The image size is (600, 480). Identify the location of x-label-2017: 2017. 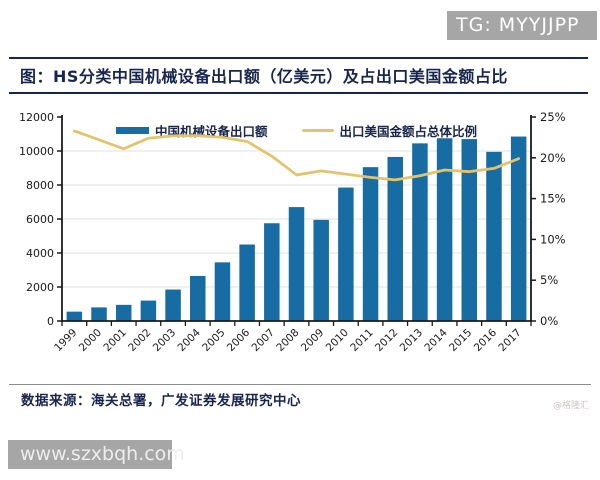
(509, 340).